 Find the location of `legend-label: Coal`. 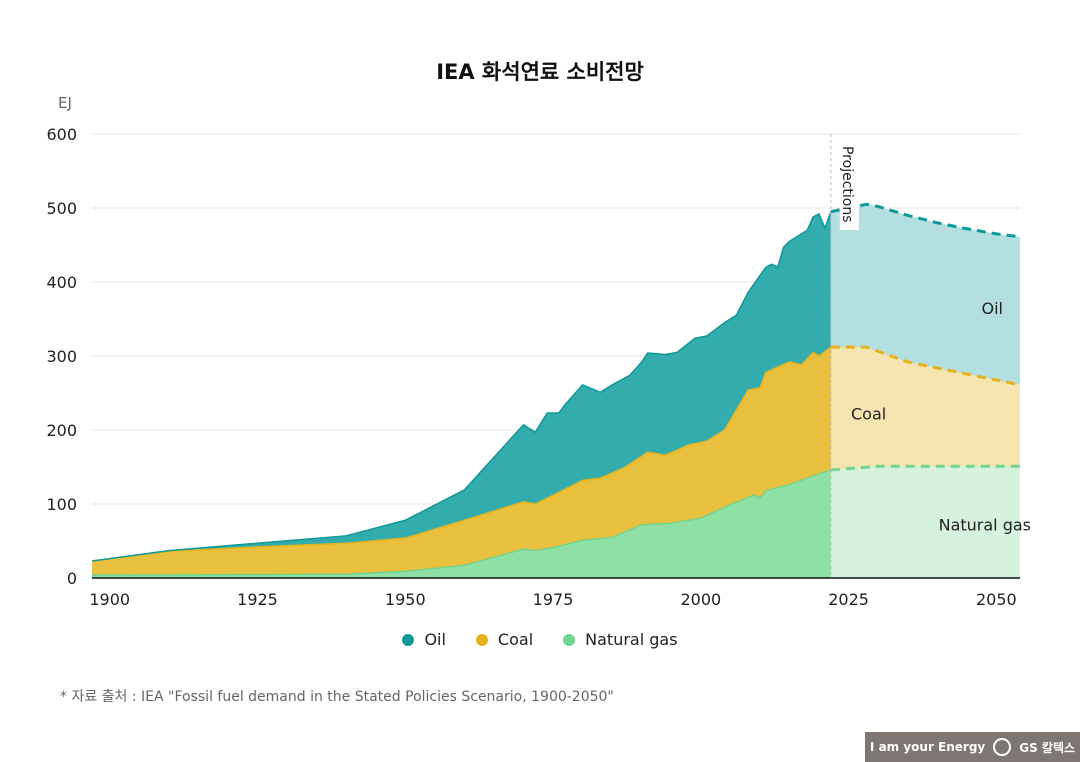

legend-label: Coal is located at coordinates (515, 639).